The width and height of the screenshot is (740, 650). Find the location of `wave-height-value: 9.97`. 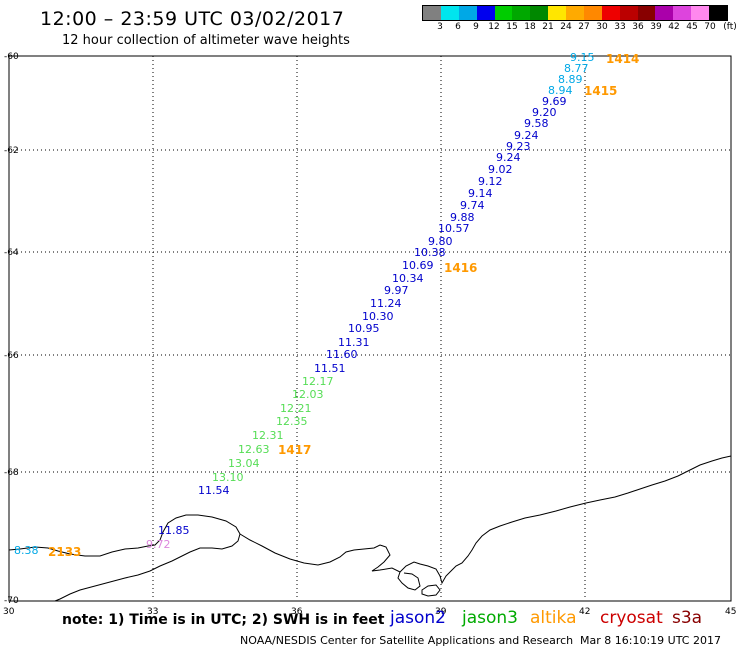

wave-height-value: 9.97 is located at coordinates (396, 290).